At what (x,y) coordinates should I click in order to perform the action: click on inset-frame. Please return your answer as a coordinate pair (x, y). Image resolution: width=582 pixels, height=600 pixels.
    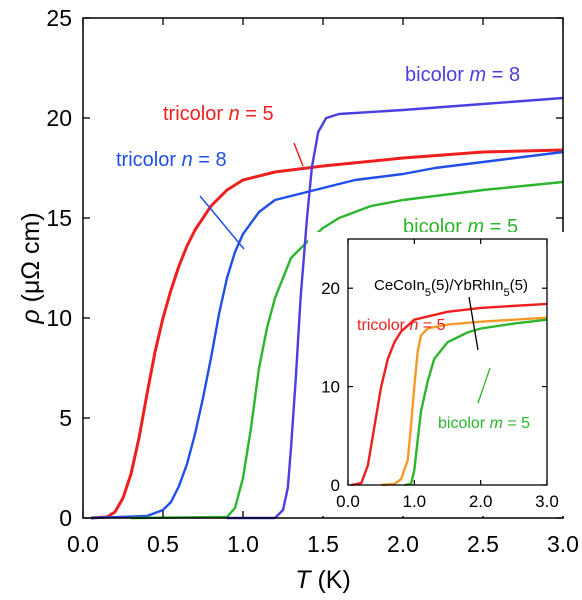
    Looking at the image, I should click on (447, 362).